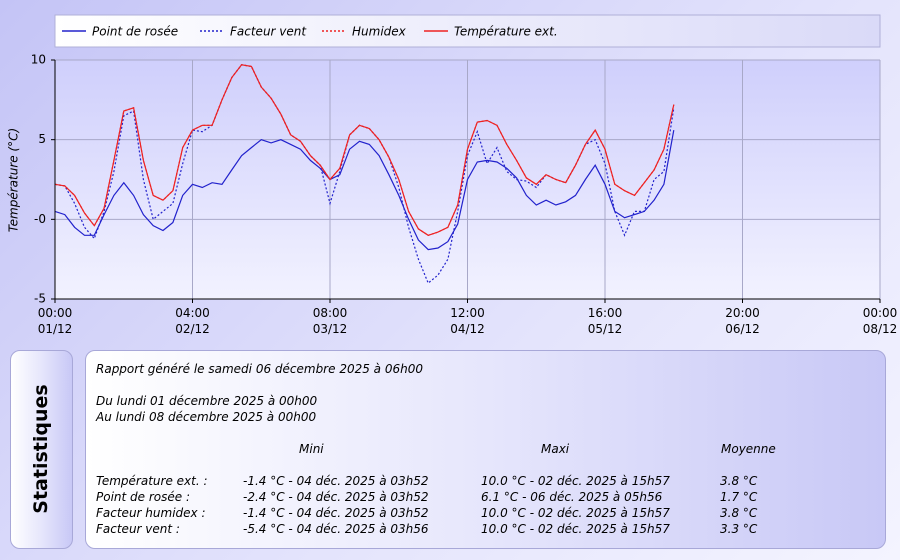 The width and height of the screenshot is (900, 560). Describe the element at coordinates (268, 32) in the screenshot. I see `legend-label: Facteur vent` at that location.